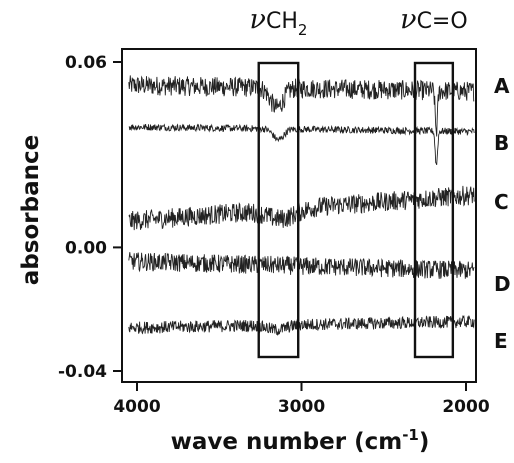 This screenshot has width=514, height=463. I want to click on x-tick-label: 4000, so click(136, 407).